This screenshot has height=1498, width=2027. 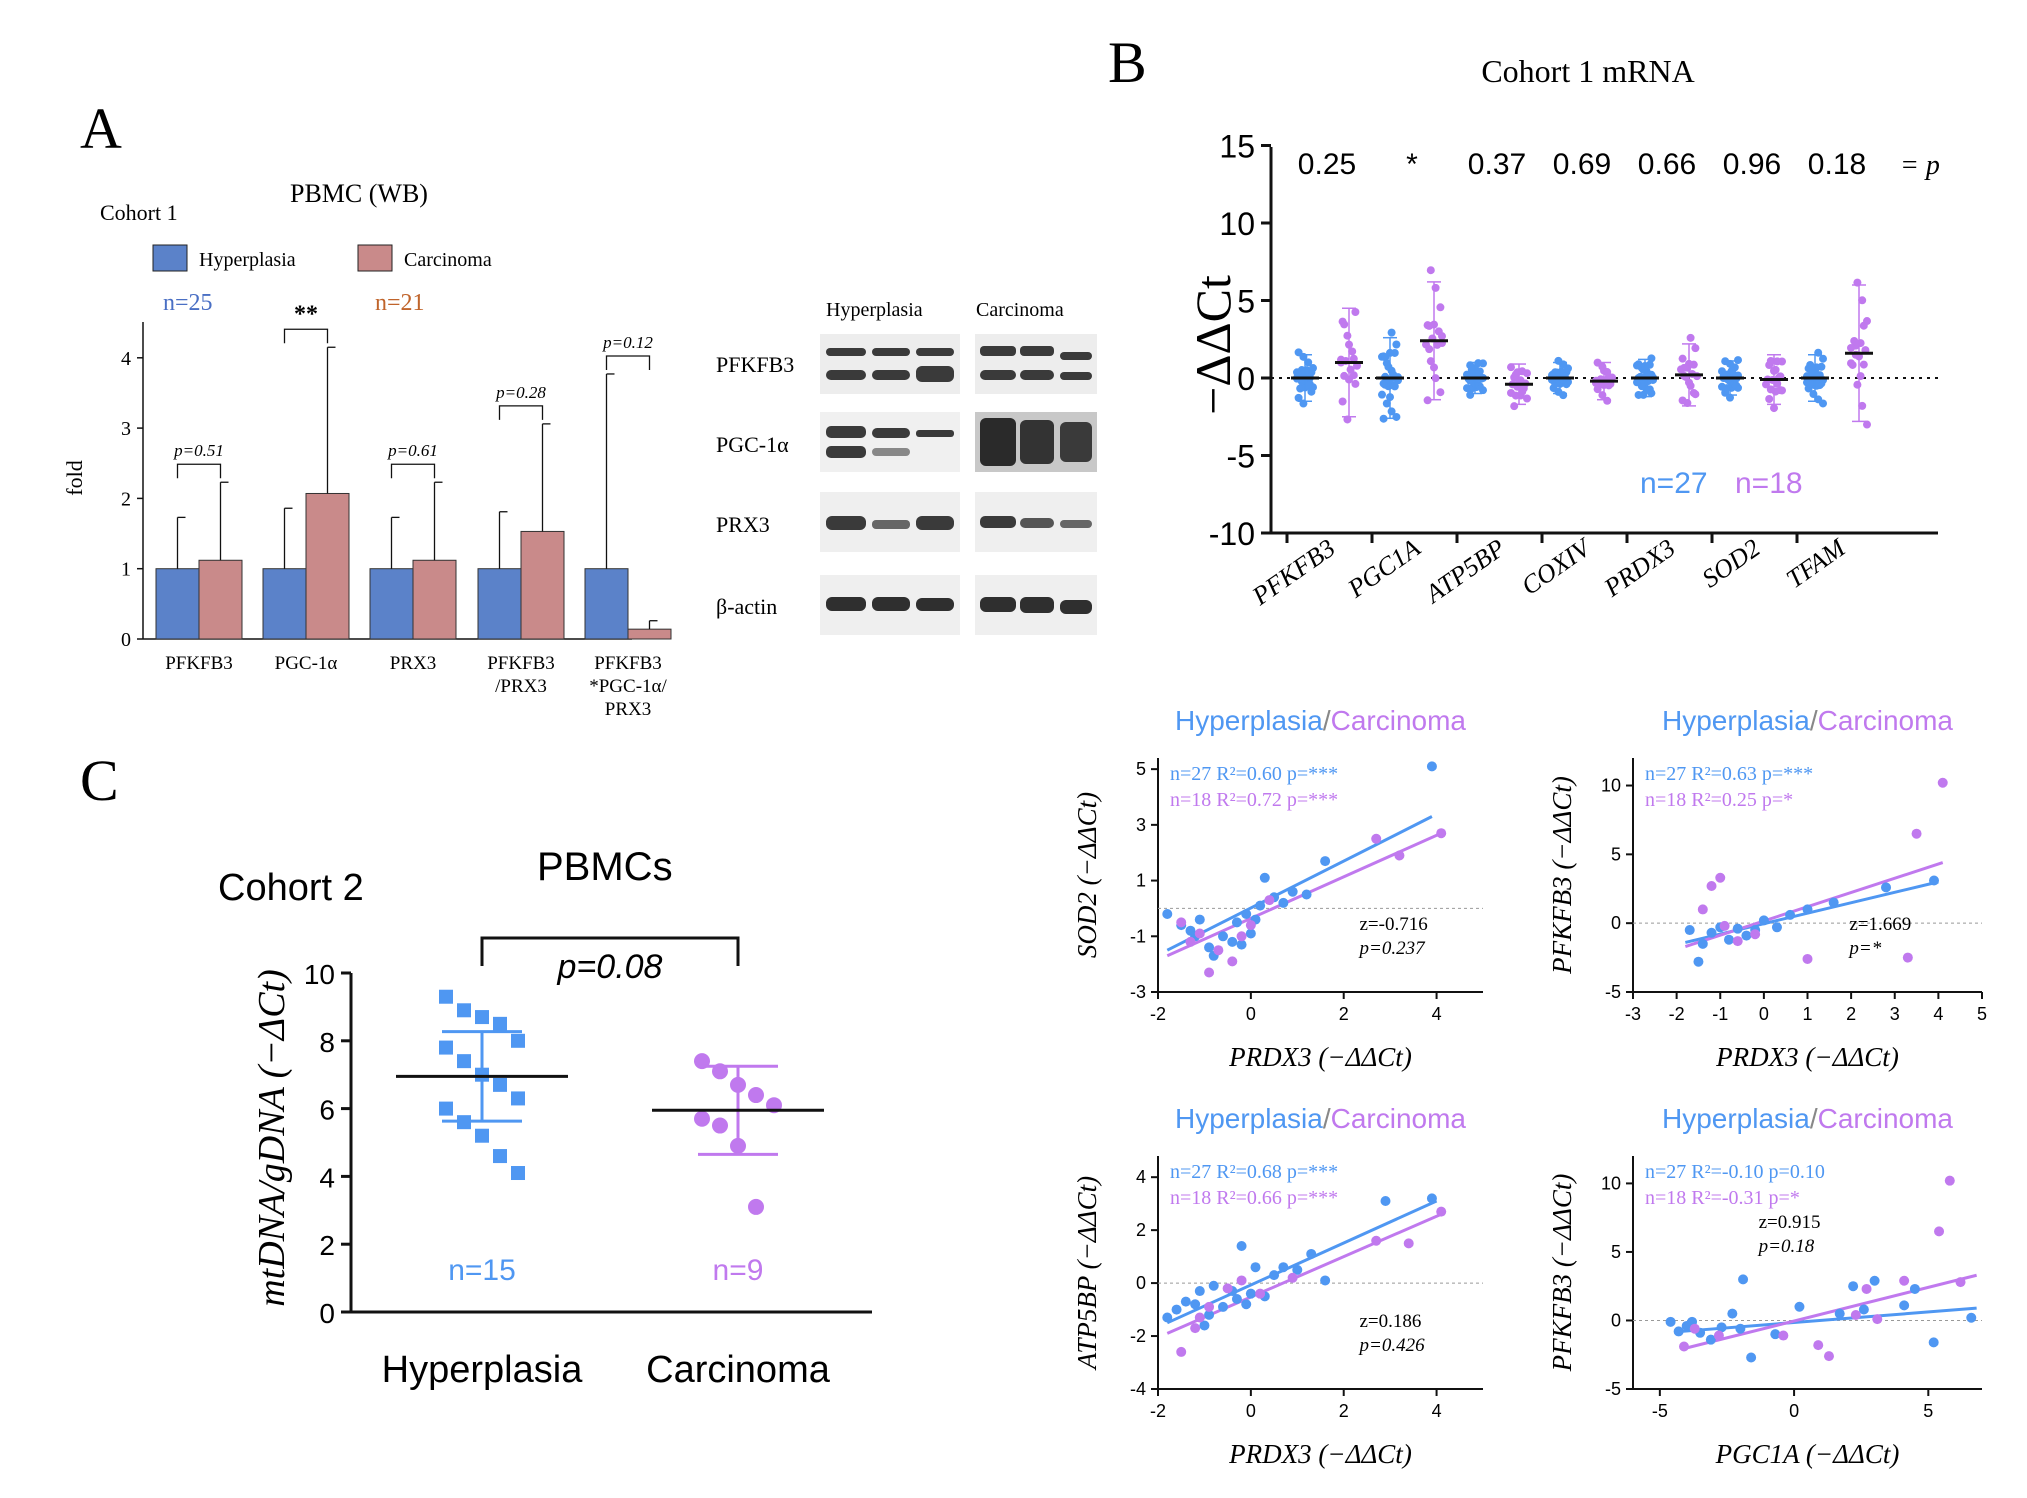 What do you see at coordinates (1254, 1198) in the screenshot?
I see `scatter-legend-carcinoma: n=18 R²=0.66 p=***` at bounding box center [1254, 1198].